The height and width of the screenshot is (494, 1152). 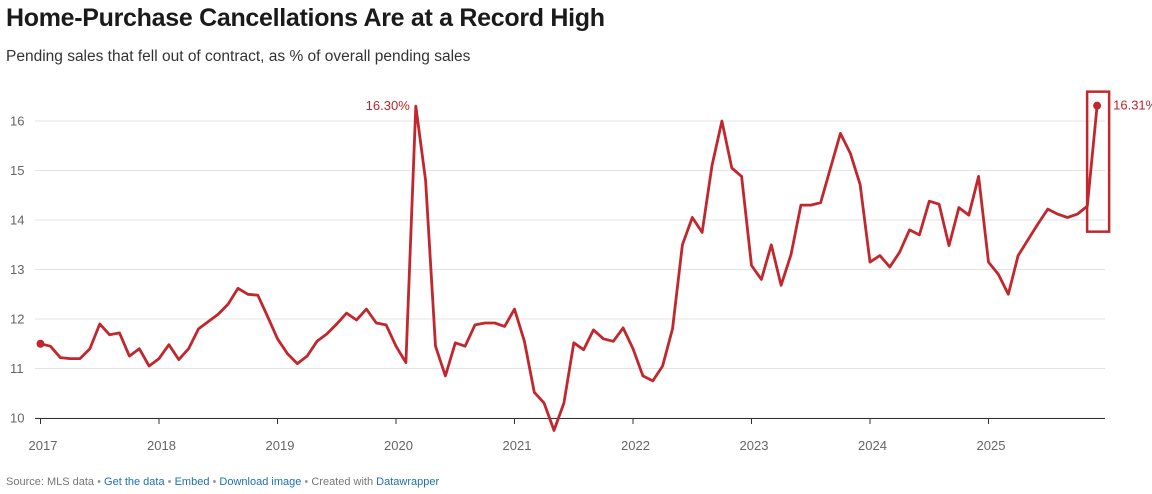 What do you see at coordinates (17, 418) in the screenshot?
I see `y-tick-label: 10` at bounding box center [17, 418].